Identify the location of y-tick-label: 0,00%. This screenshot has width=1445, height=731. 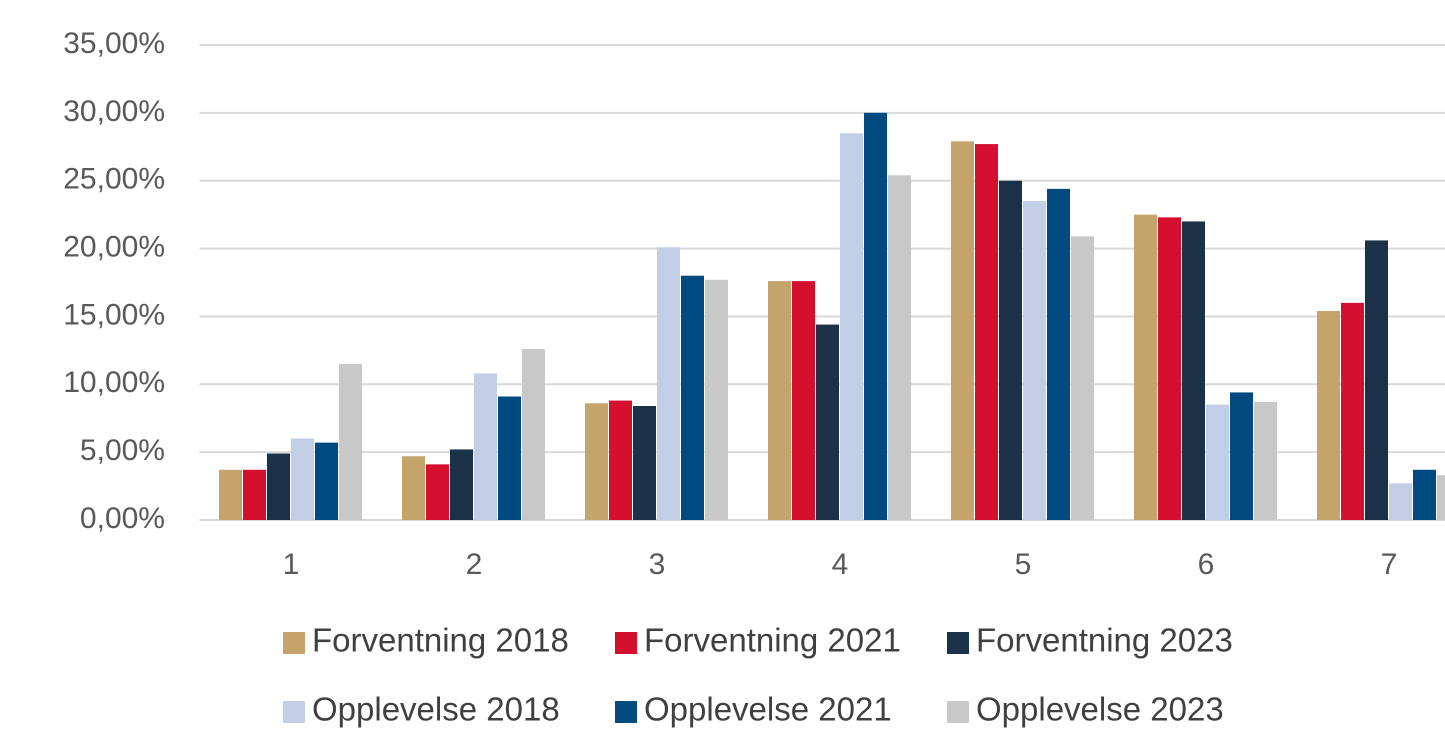
(122, 518).